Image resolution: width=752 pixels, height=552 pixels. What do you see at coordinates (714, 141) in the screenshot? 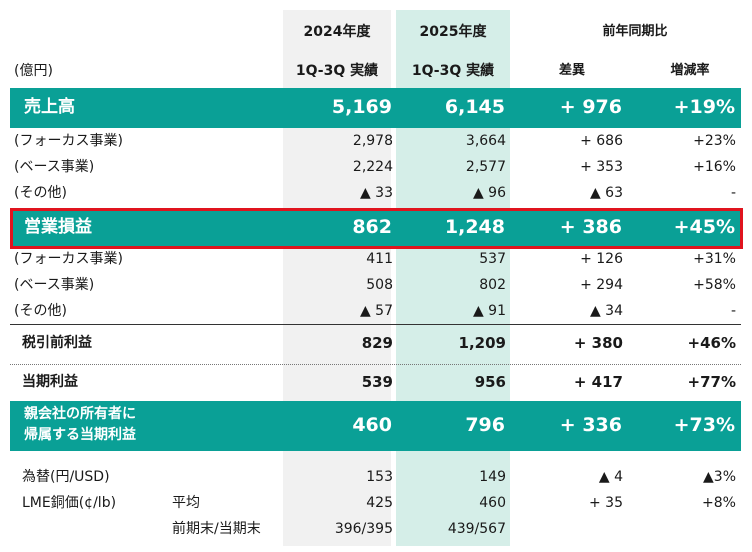
I see `sales-focus-rate: +23%` at bounding box center [714, 141].